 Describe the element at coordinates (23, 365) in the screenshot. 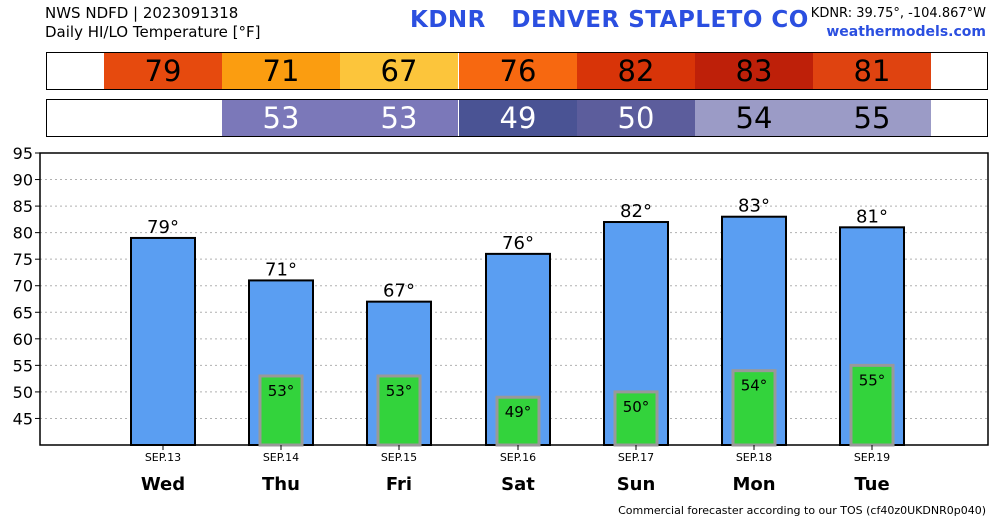

I see `y-tick-label: 55` at that location.